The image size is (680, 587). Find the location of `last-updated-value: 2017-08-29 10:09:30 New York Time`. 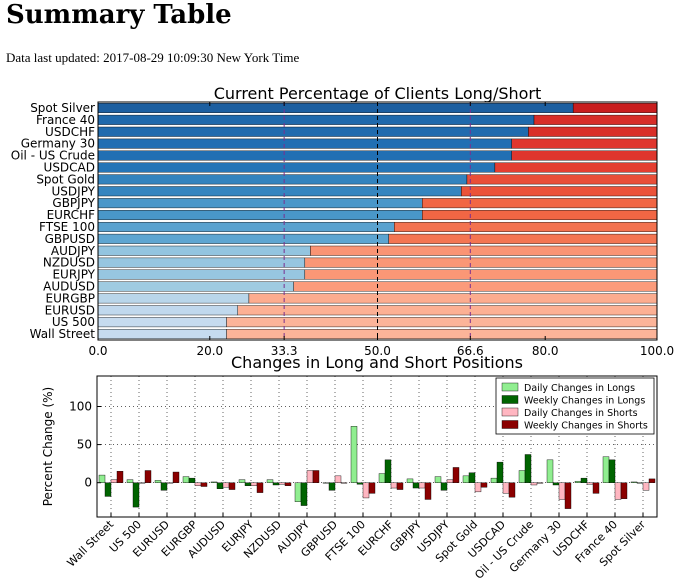

last-updated-value: 2017-08-29 10:09:30 New York Time is located at coordinates (201, 57).